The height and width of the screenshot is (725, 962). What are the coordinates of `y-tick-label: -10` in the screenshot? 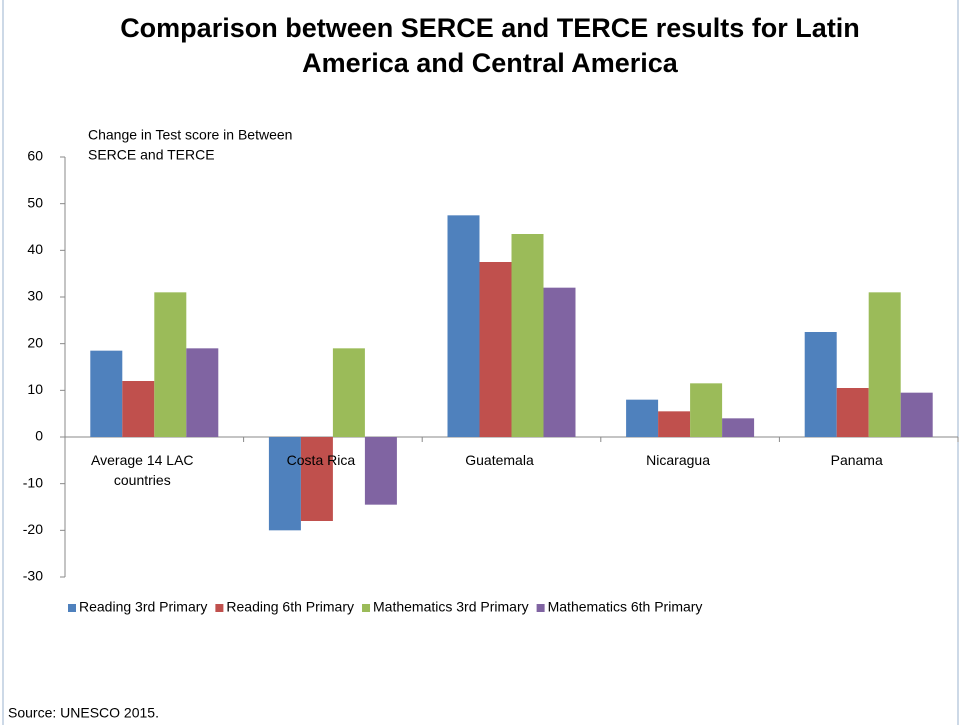 It's located at (33, 482).